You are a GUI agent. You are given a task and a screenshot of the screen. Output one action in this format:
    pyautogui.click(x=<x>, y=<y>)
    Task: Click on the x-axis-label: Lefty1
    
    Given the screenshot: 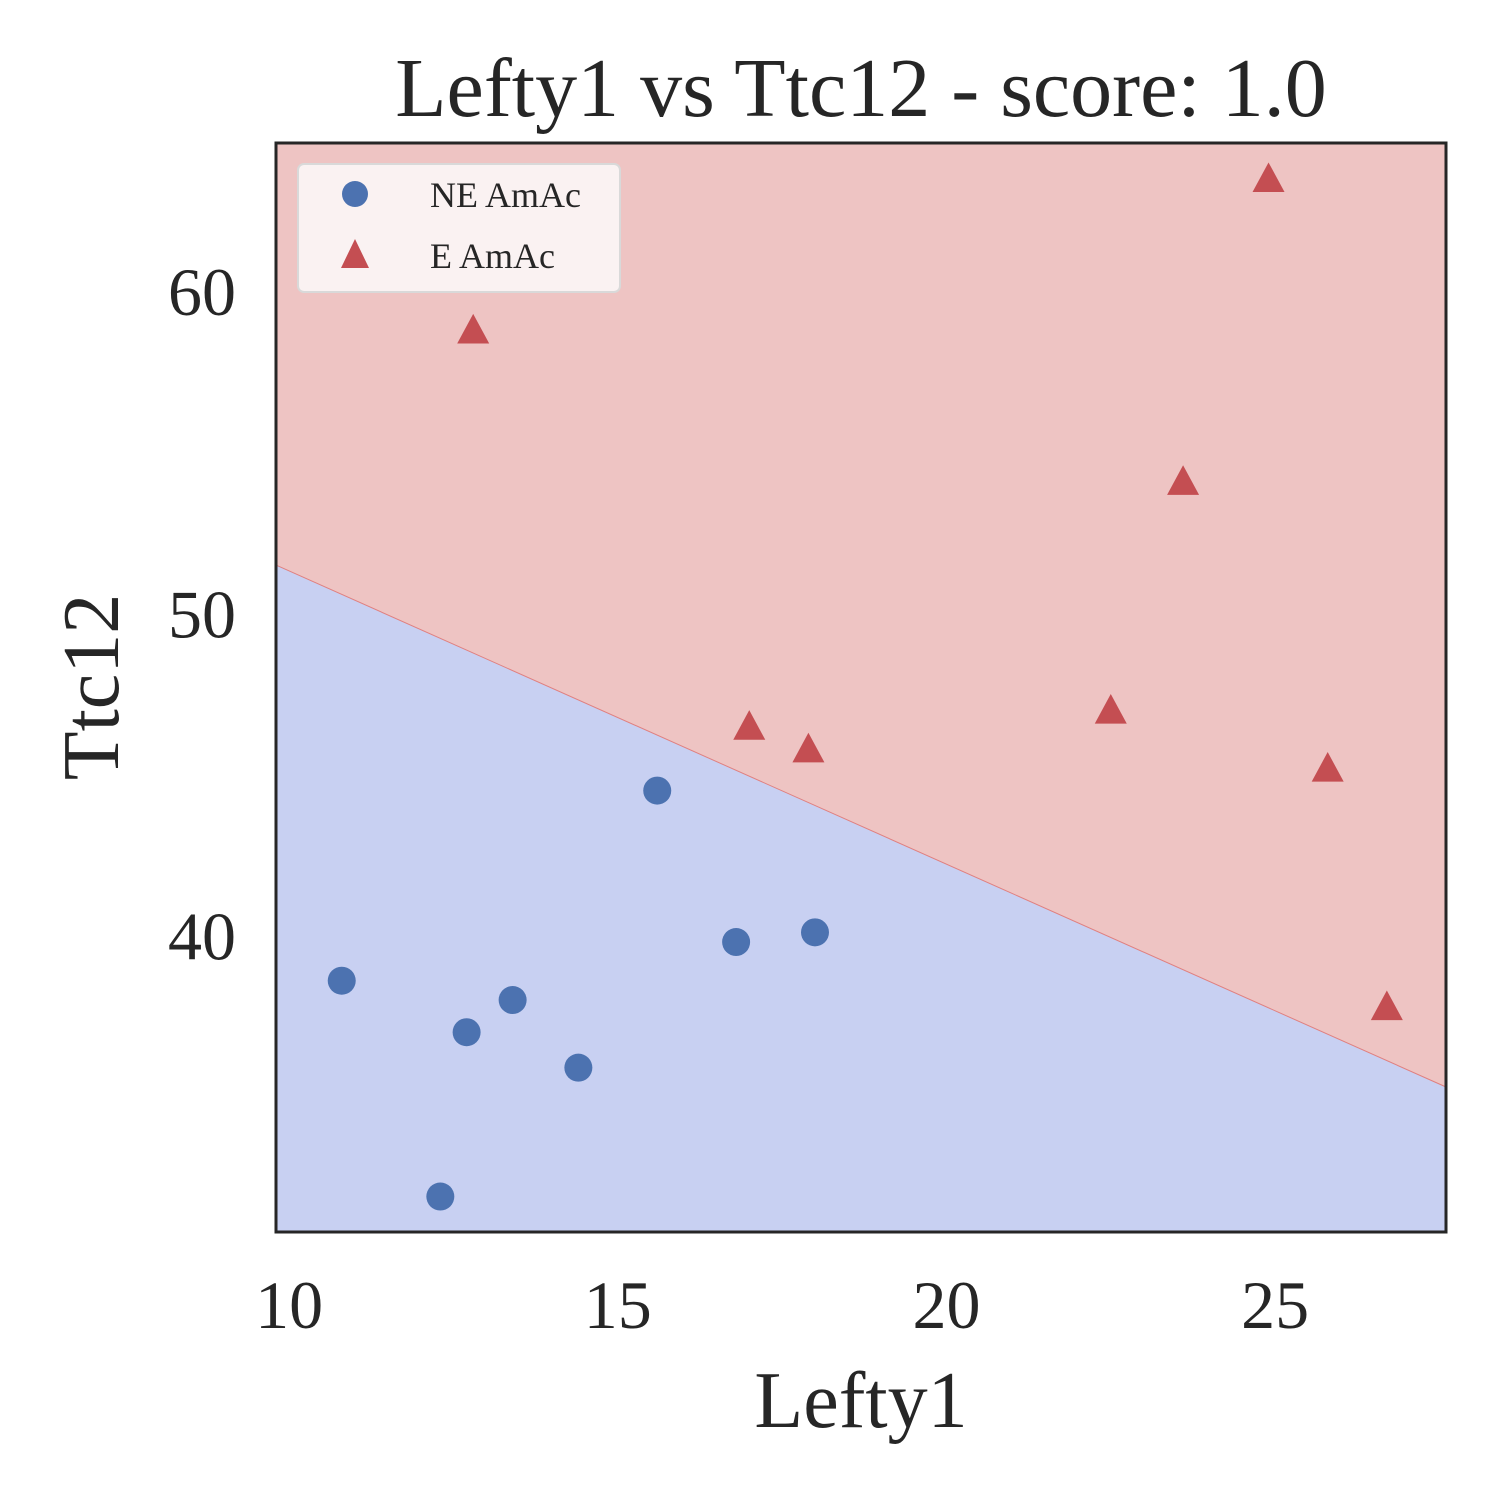 What is the action you would take?
    pyautogui.click(x=860, y=1401)
    